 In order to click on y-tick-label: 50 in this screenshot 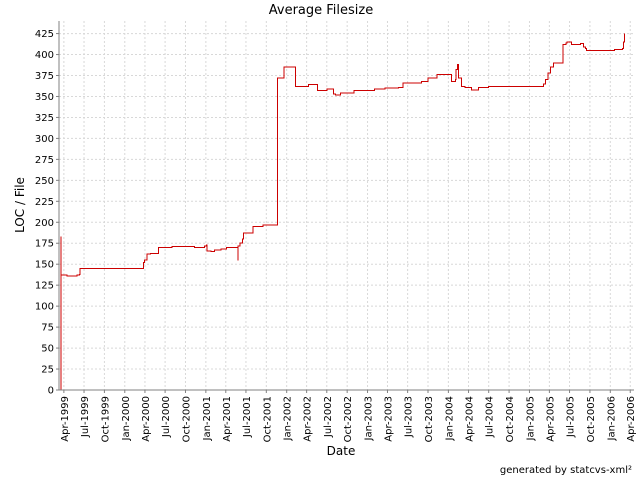, I will do `click(47, 349)`.